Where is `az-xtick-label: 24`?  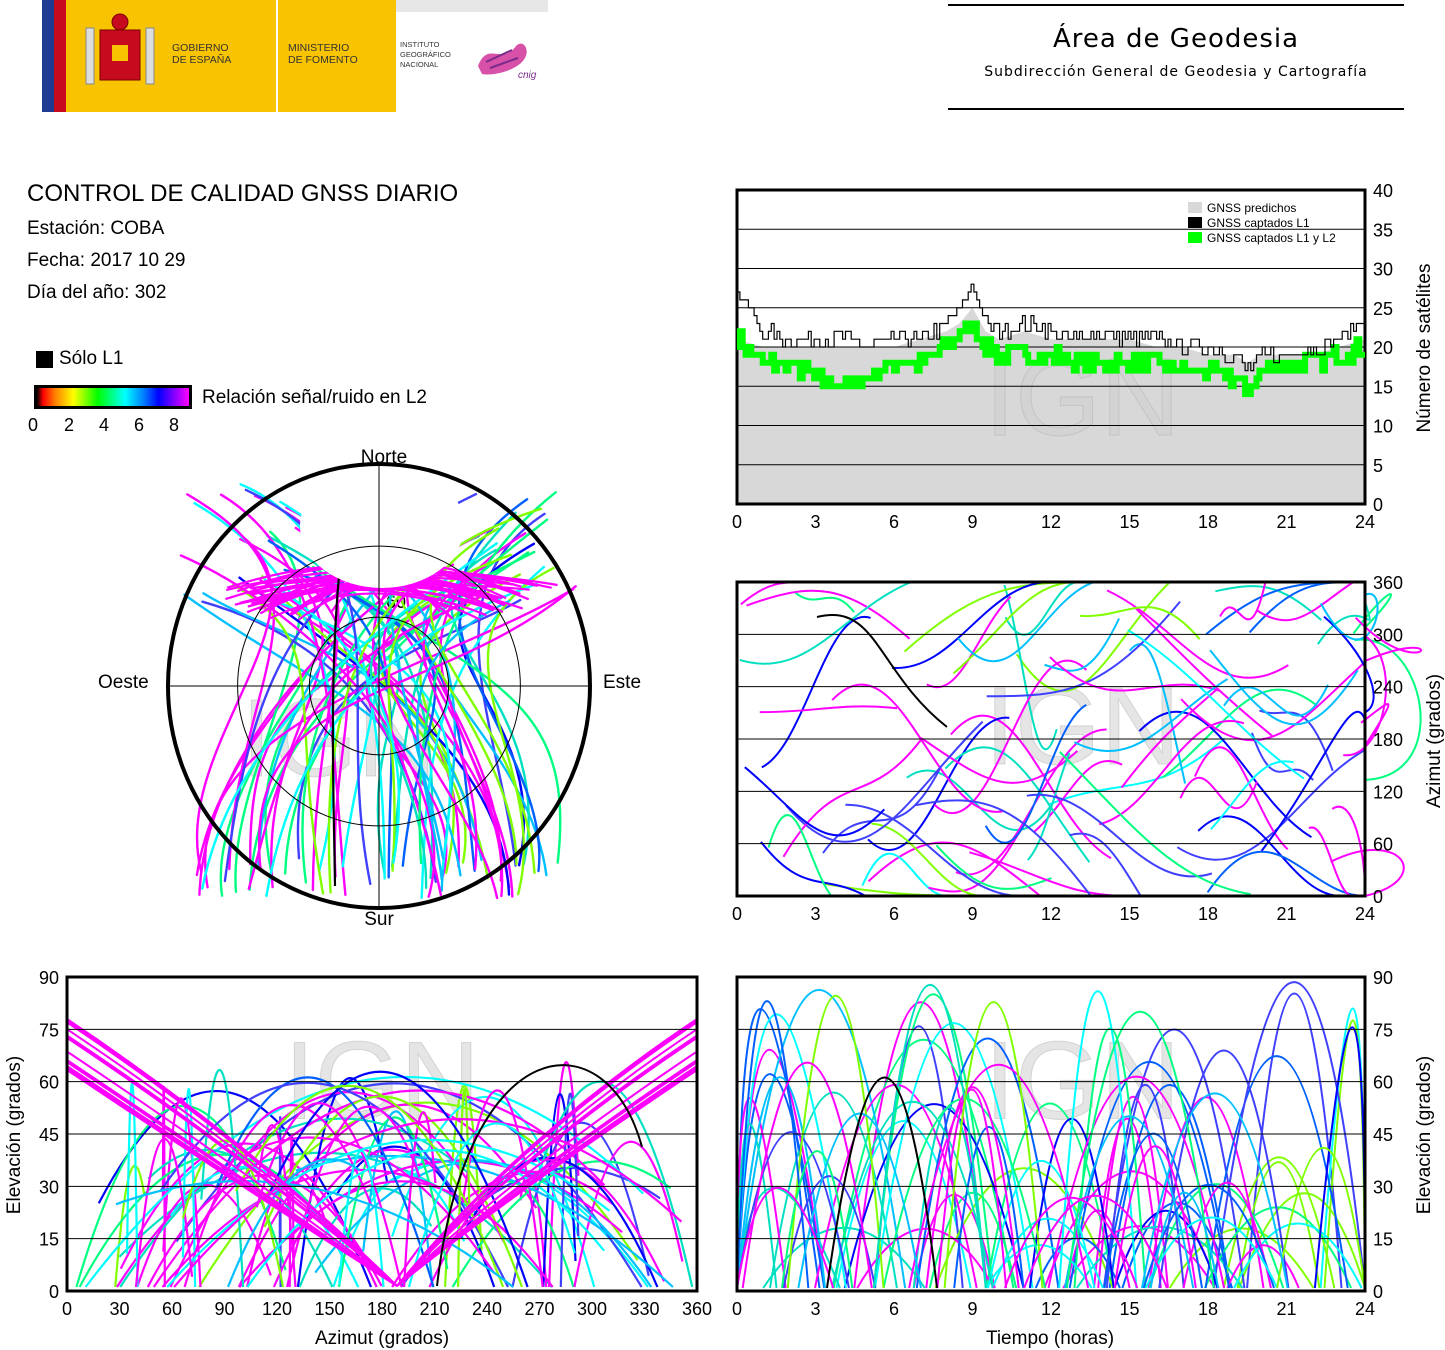 az-xtick-label: 24 is located at coordinates (1365, 914).